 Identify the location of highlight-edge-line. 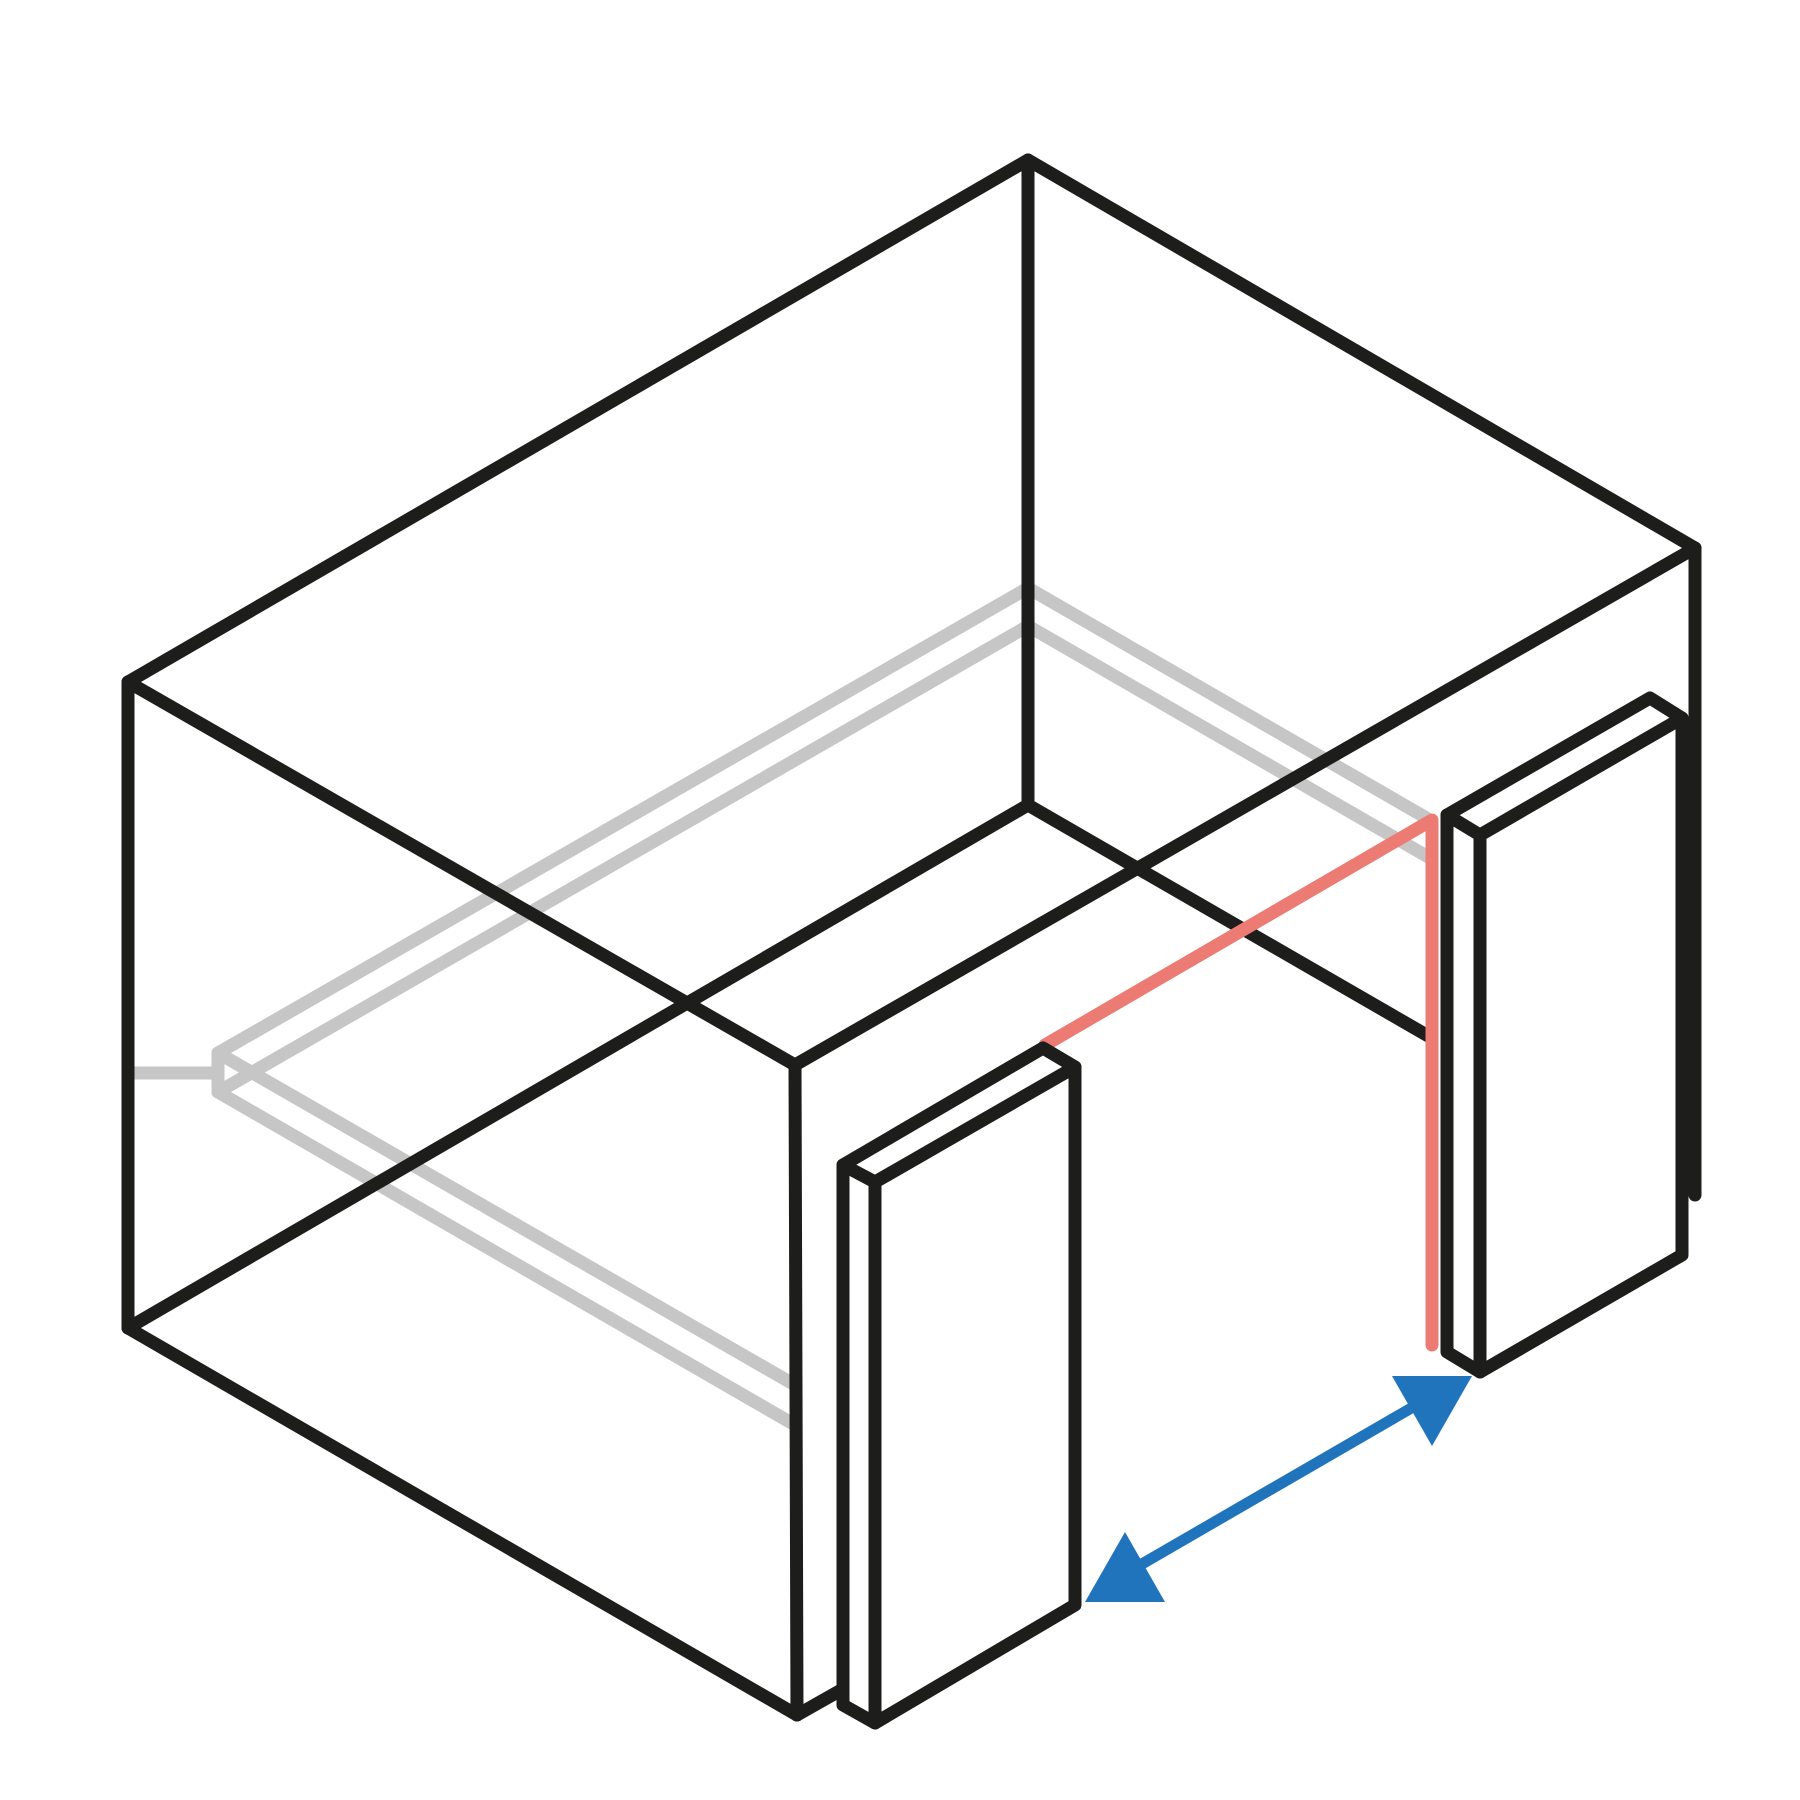
(1238, 1082).